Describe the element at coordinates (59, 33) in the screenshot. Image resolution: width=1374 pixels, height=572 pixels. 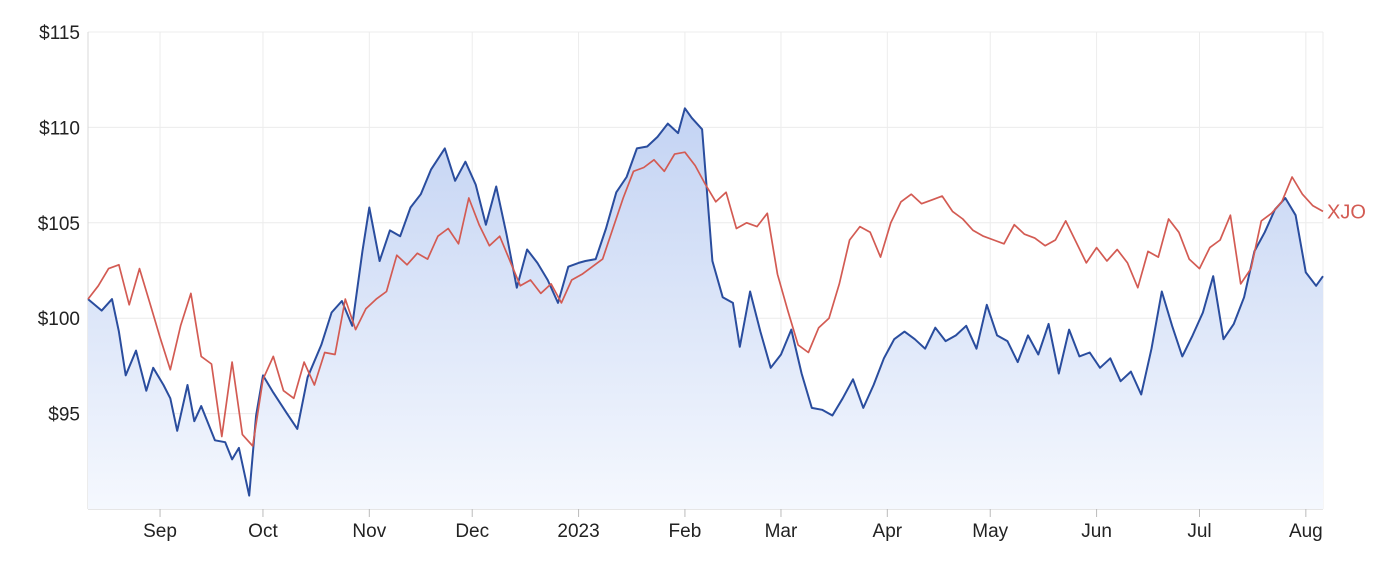
I see `y-tick-label: $115` at that location.